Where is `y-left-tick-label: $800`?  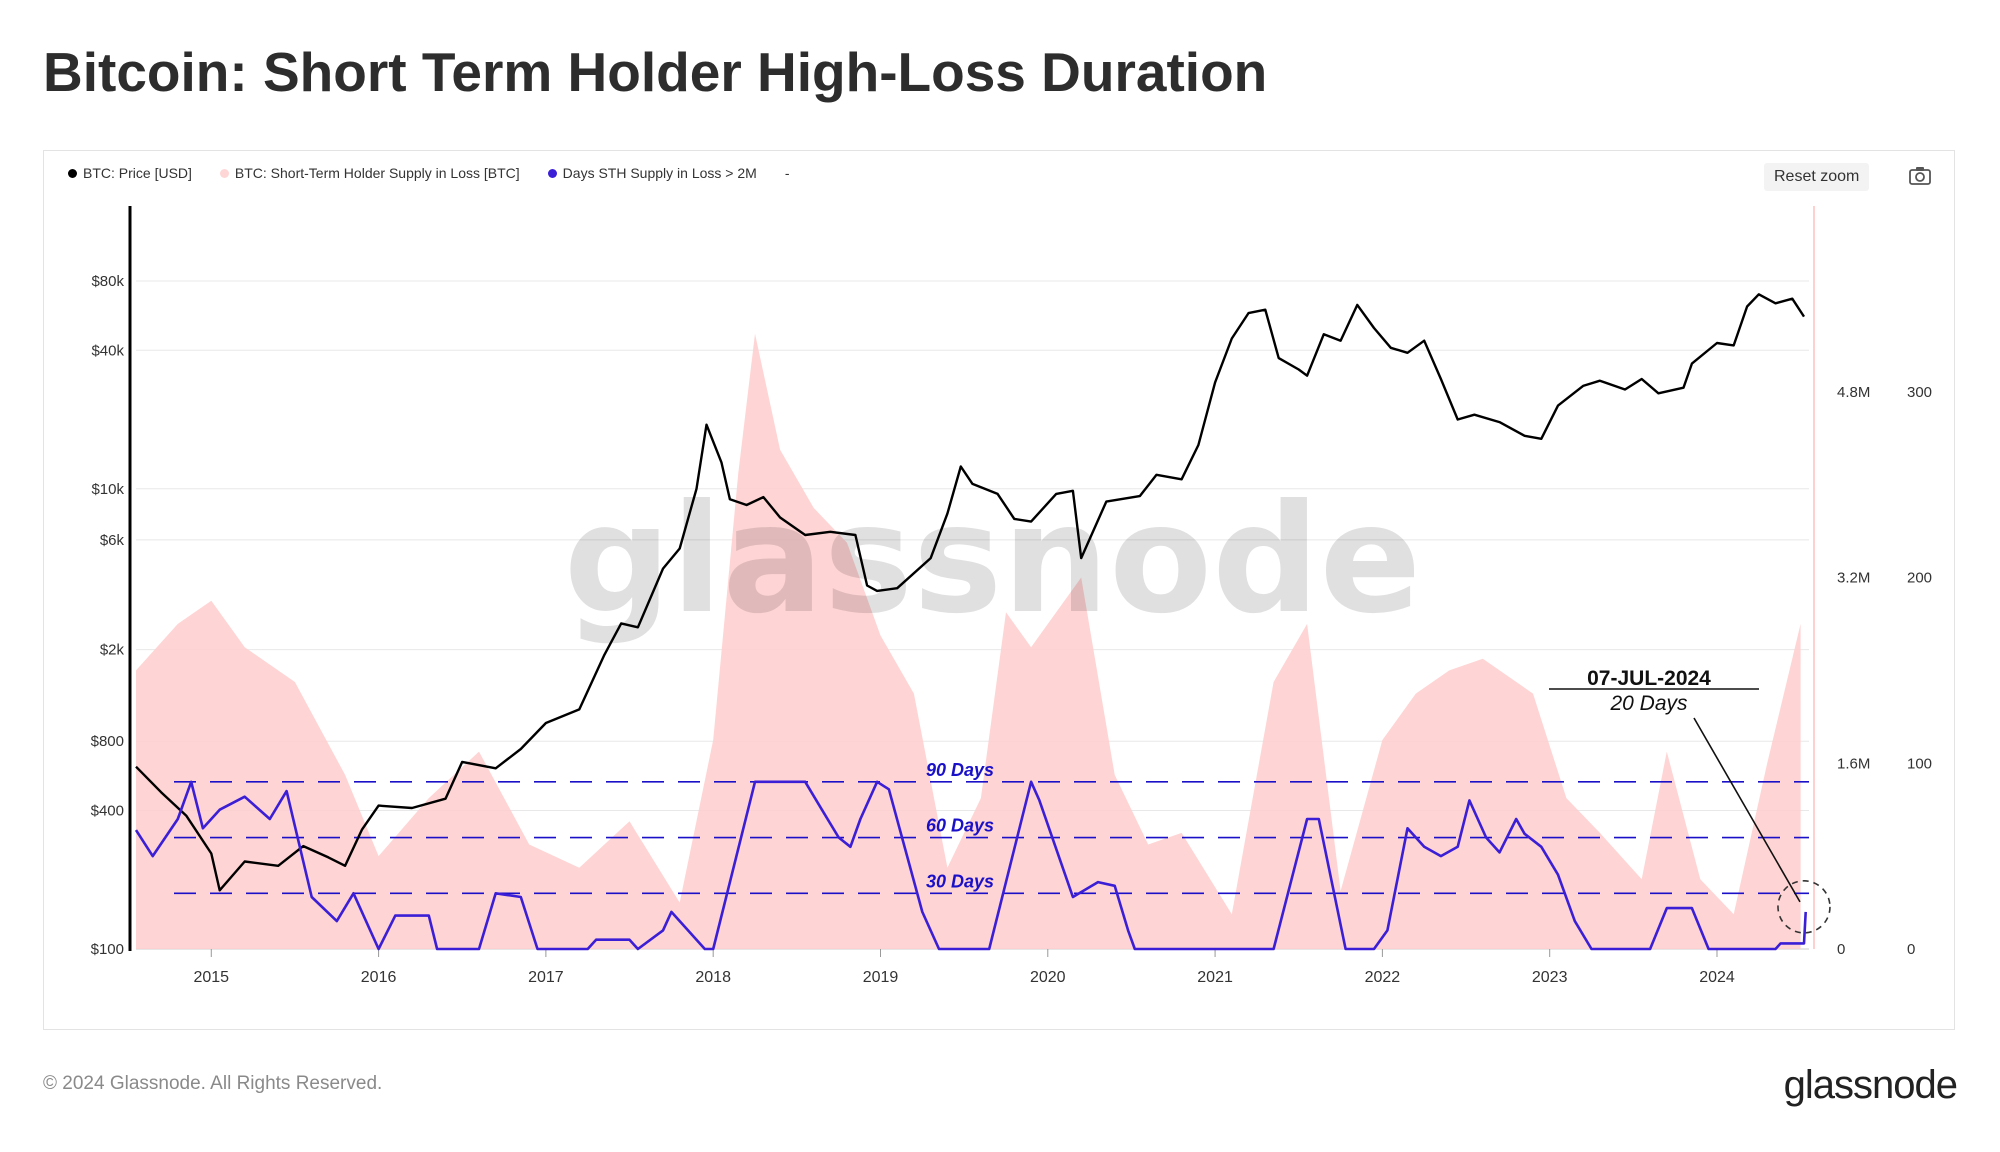 y-left-tick-label: $800 is located at coordinates (107, 741).